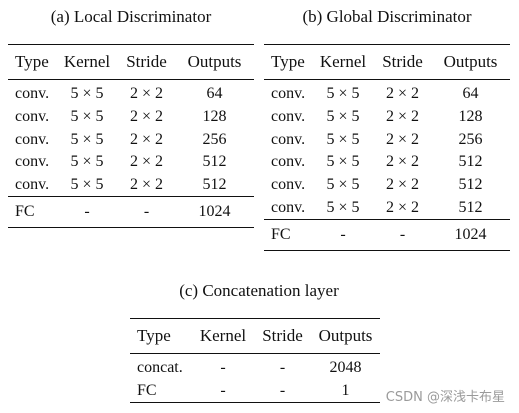  I want to click on table-cell: concat., so click(160, 368).